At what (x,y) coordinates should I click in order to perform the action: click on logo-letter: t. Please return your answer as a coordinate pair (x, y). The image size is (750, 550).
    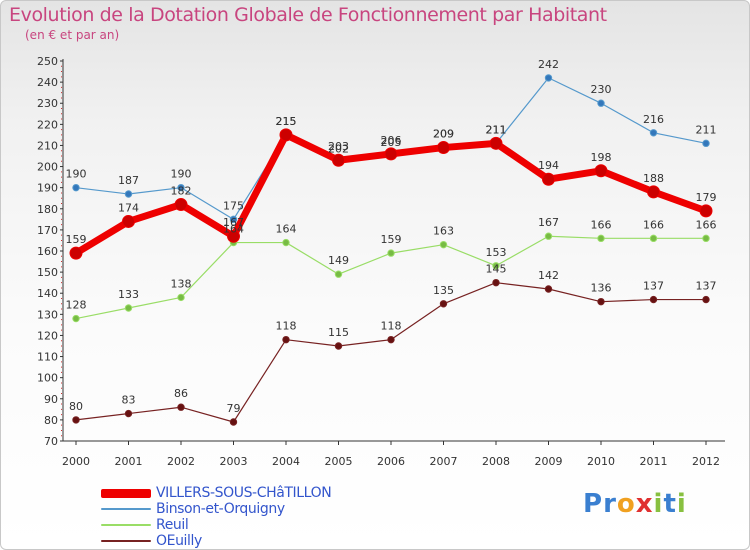
    Looking at the image, I should click on (670, 504).